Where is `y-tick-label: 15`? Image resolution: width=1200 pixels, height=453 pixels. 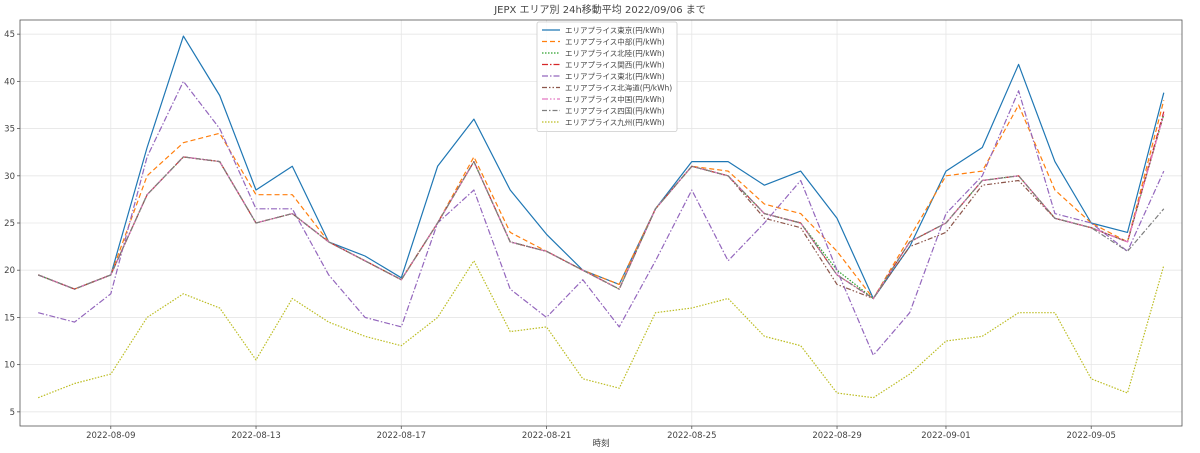 y-tick-label: 15 is located at coordinates (9, 318).